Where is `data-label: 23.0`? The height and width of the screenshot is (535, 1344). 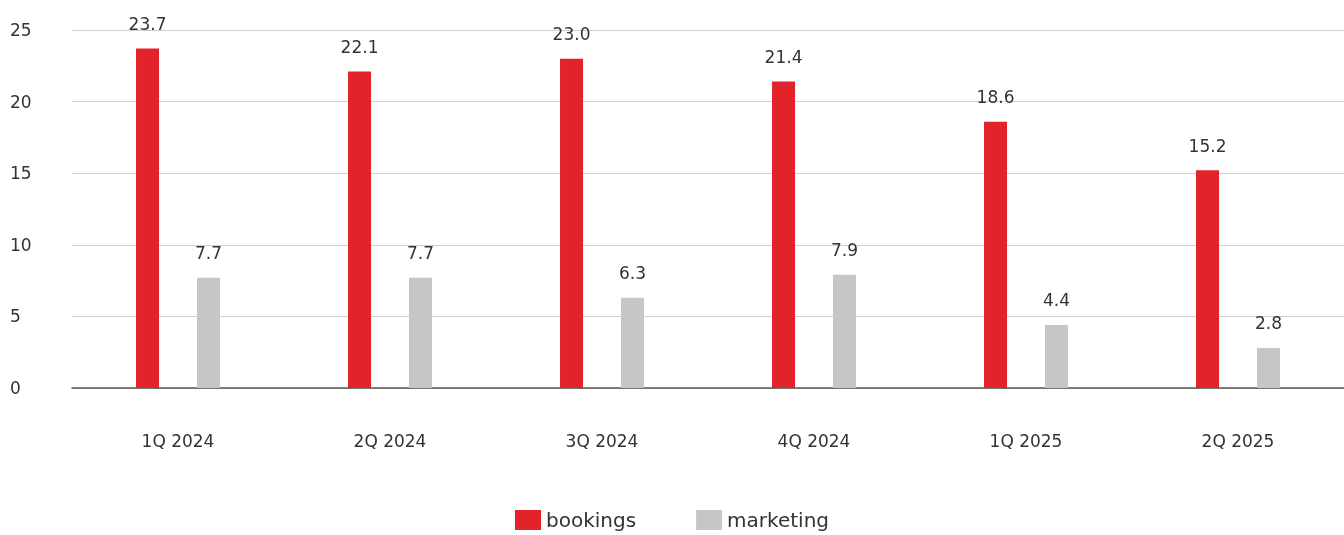
data-label: 23.0 is located at coordinates (571, 34).